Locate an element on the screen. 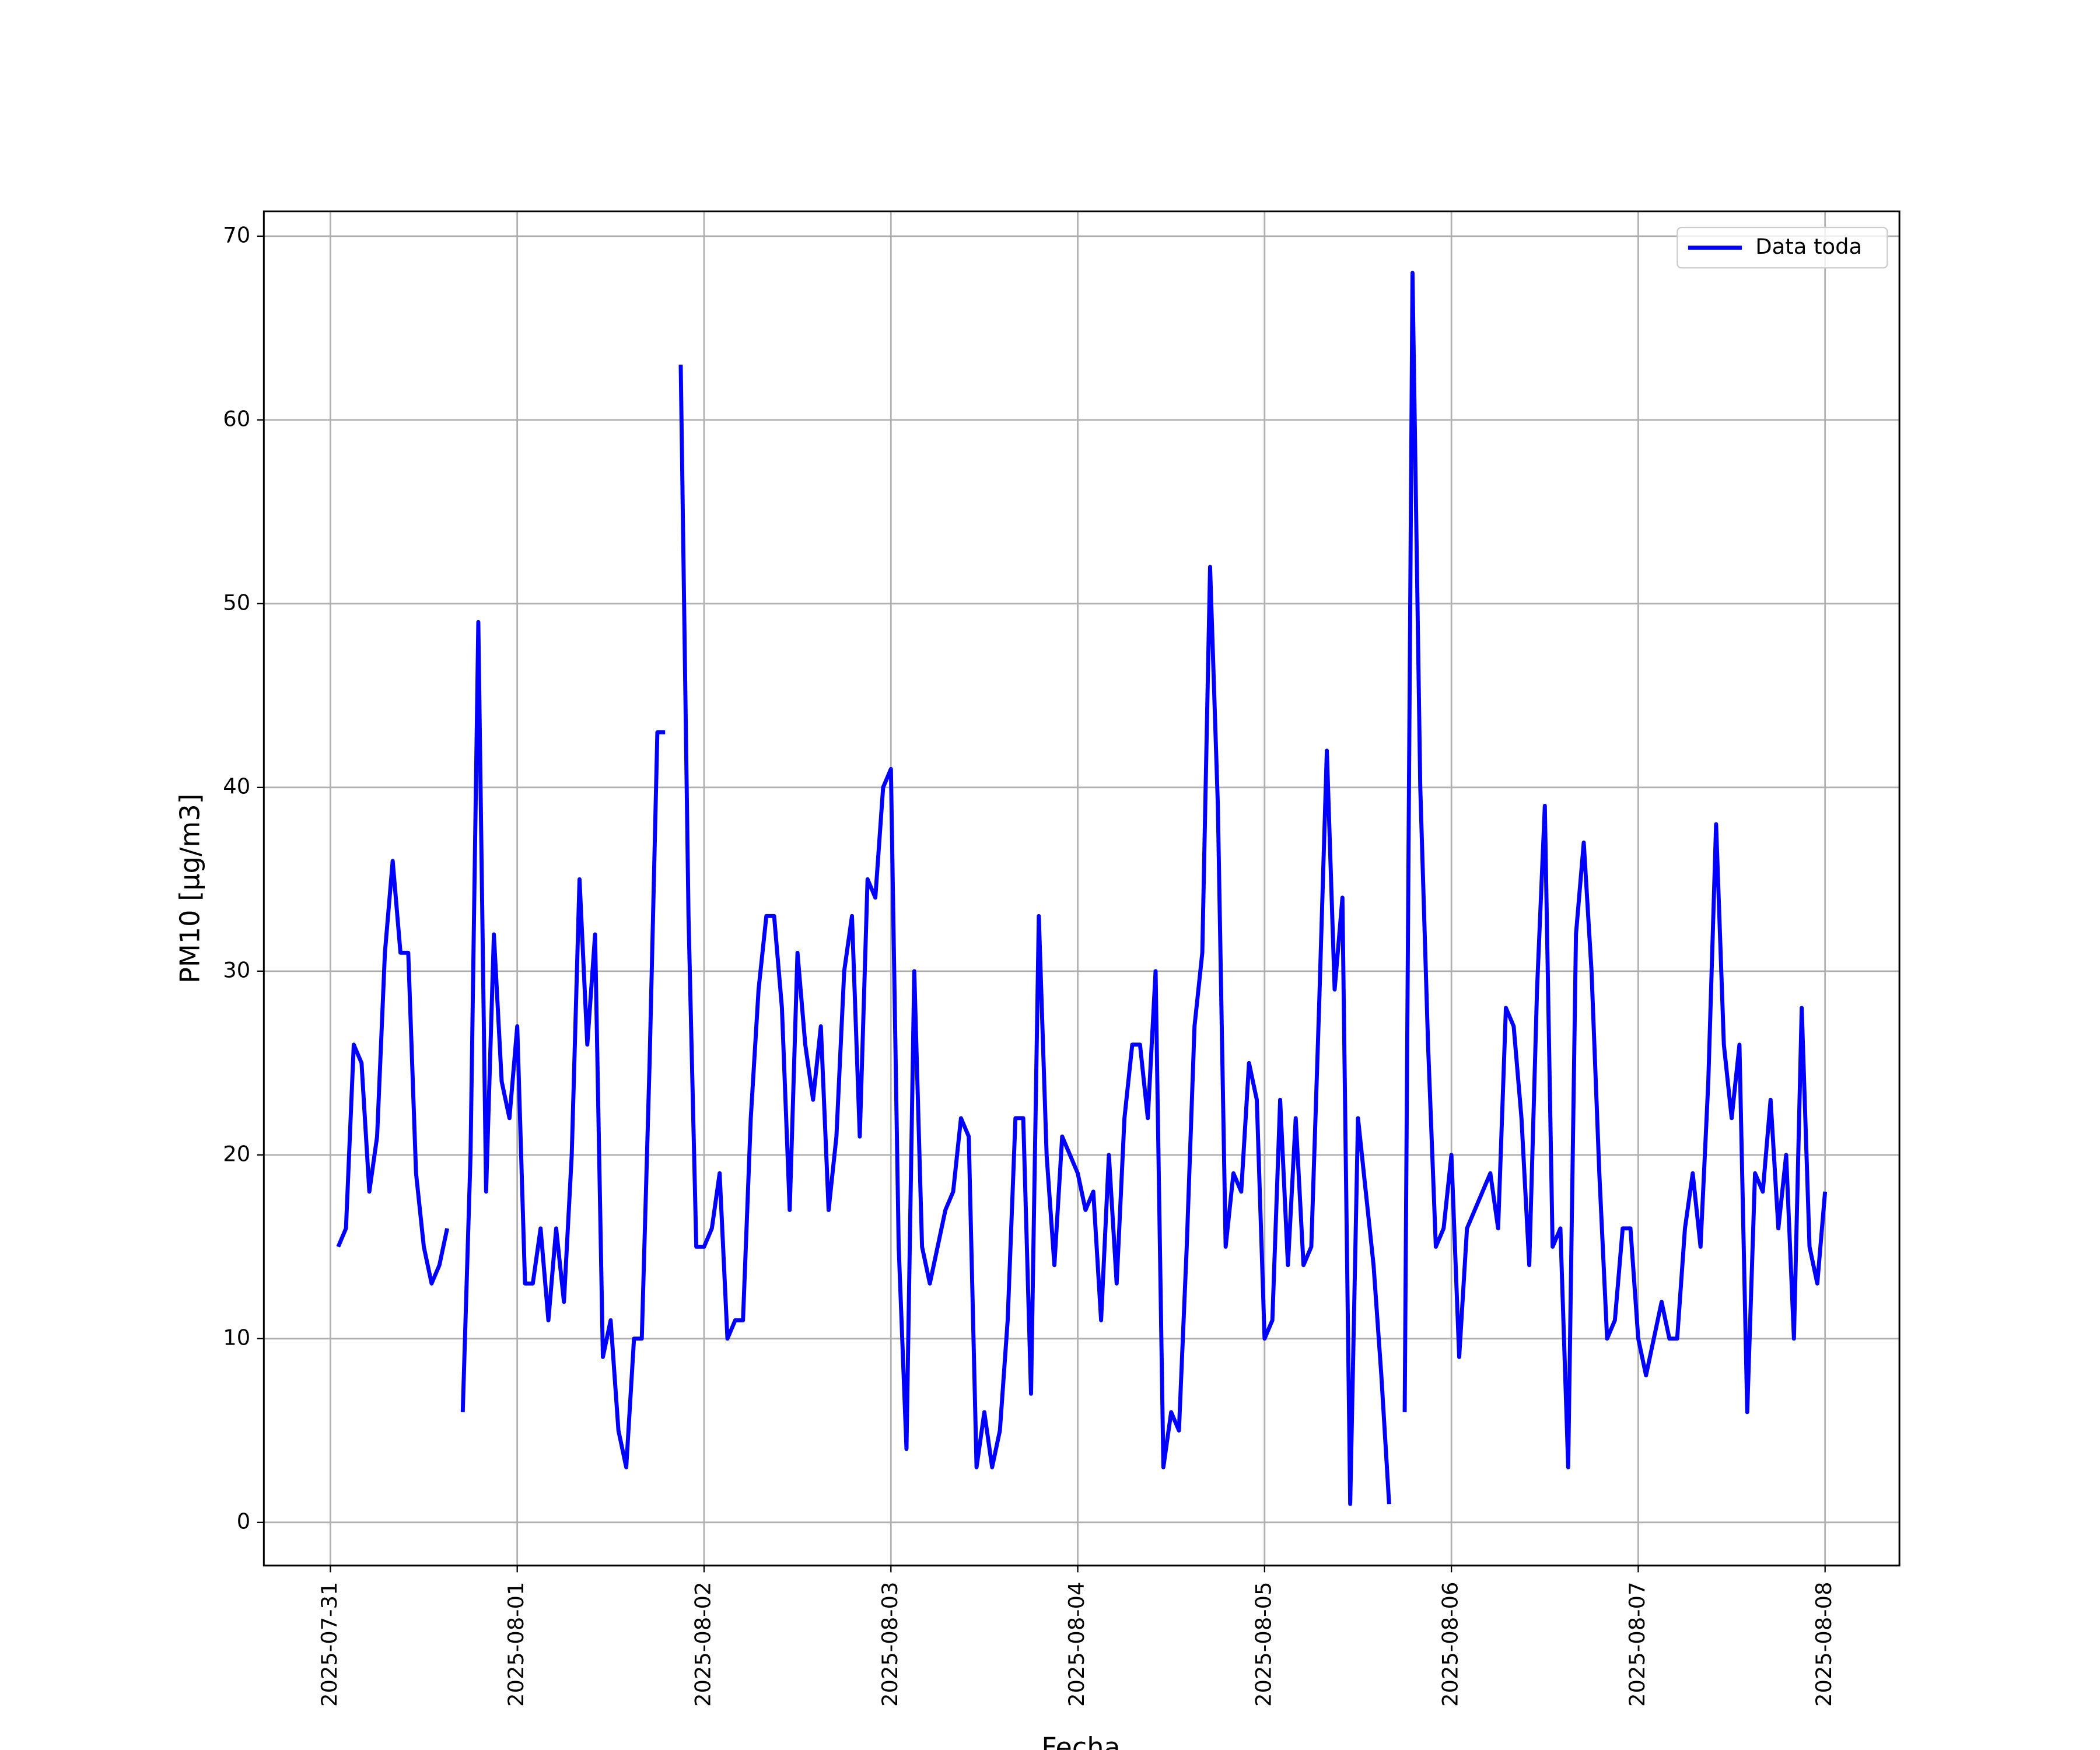 Image resolution: width=2100 pixels, height=1750 pixels. x-tick-label: 2025-08-06 is located at coordinates (1450, 1644).